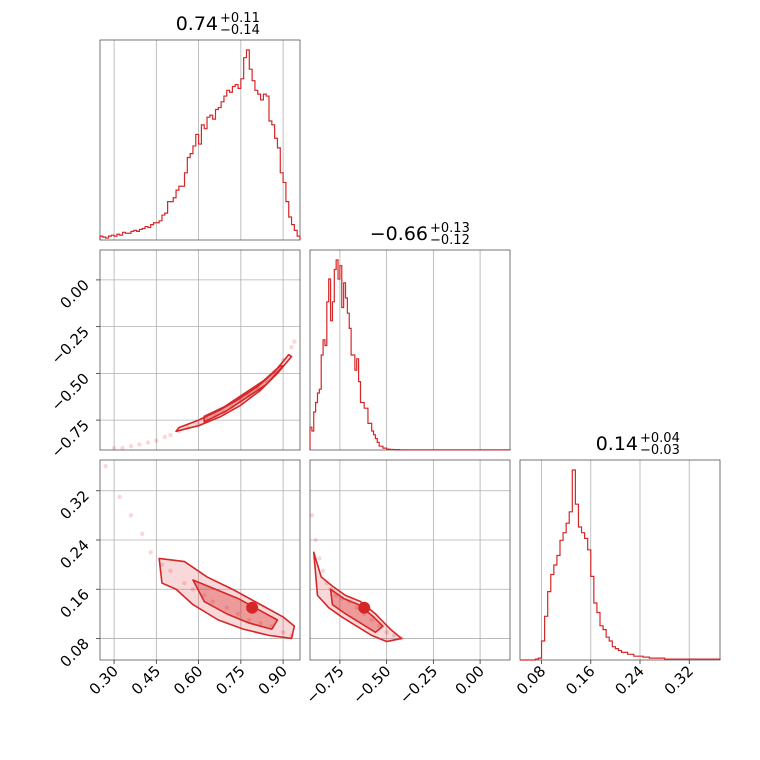 Image resolution: width=760 pixels, height=760 pixels. I want to click on x-tick-label: 0.45, so click(146, 680).